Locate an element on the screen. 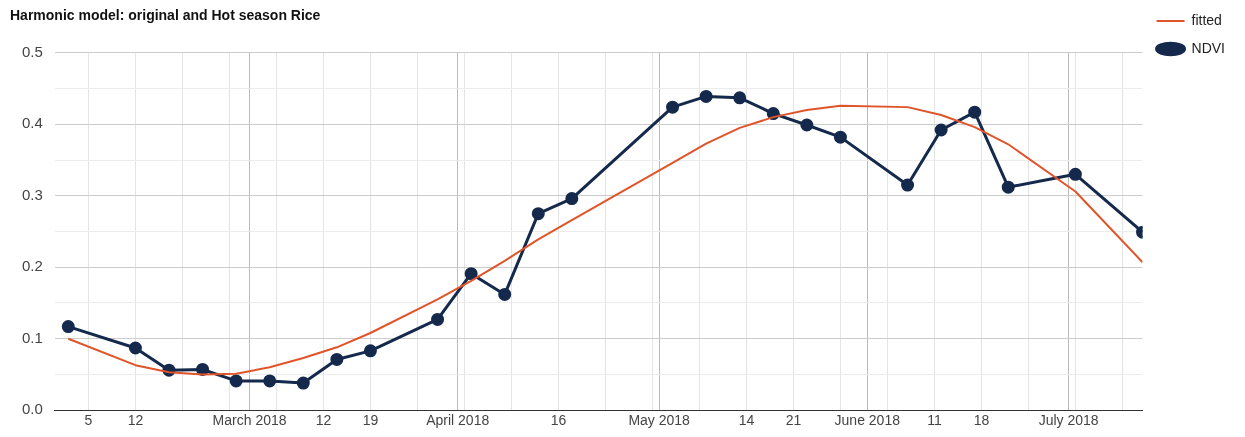  chart-title: Harmonic model: original and Hot season Rice is located at coordinates (165, 15).